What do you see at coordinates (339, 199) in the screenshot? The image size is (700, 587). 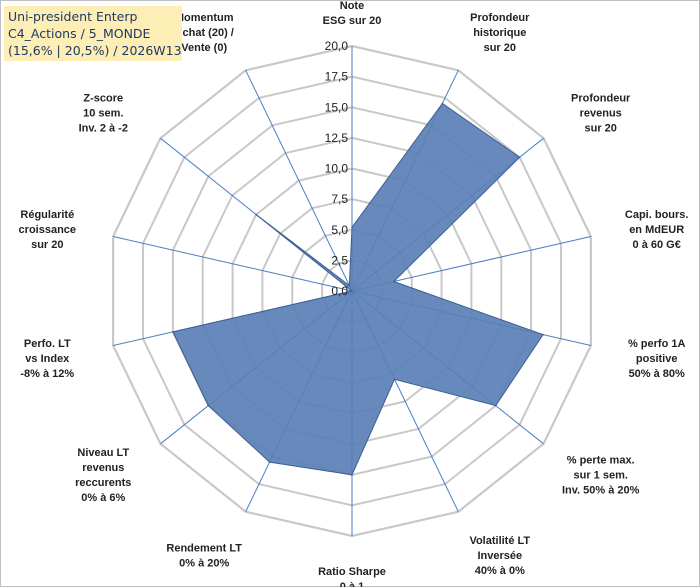 I see `tick-label: 7,5` at bounding box center [339, 199].